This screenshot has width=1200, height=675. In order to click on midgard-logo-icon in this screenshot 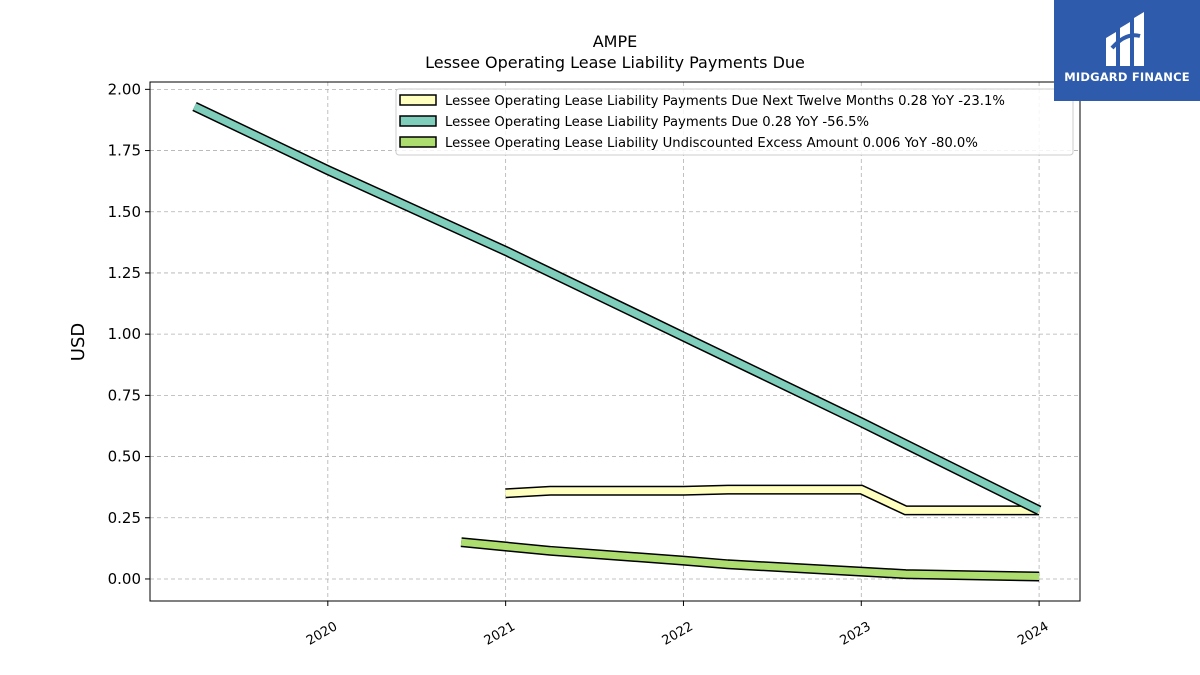, I will do `click(1125, 39)`.